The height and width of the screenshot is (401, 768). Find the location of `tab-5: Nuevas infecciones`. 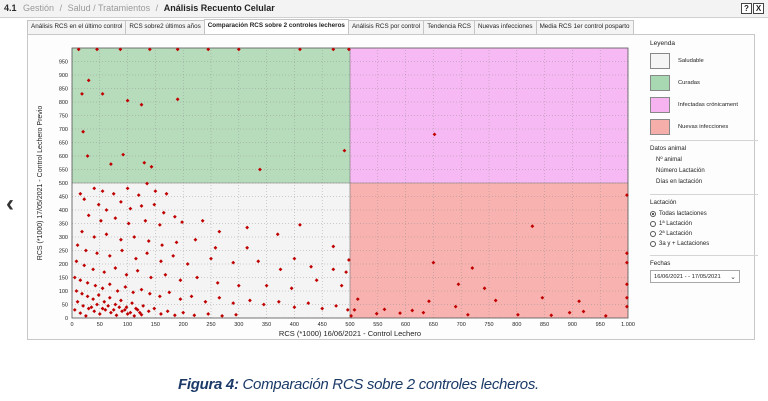

tab-5: Nuevas infecciones is located at coordinates (505, 27).